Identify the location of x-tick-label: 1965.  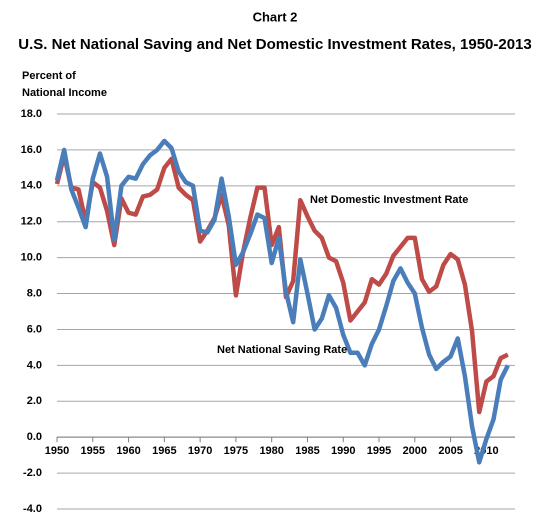
(164, 451).